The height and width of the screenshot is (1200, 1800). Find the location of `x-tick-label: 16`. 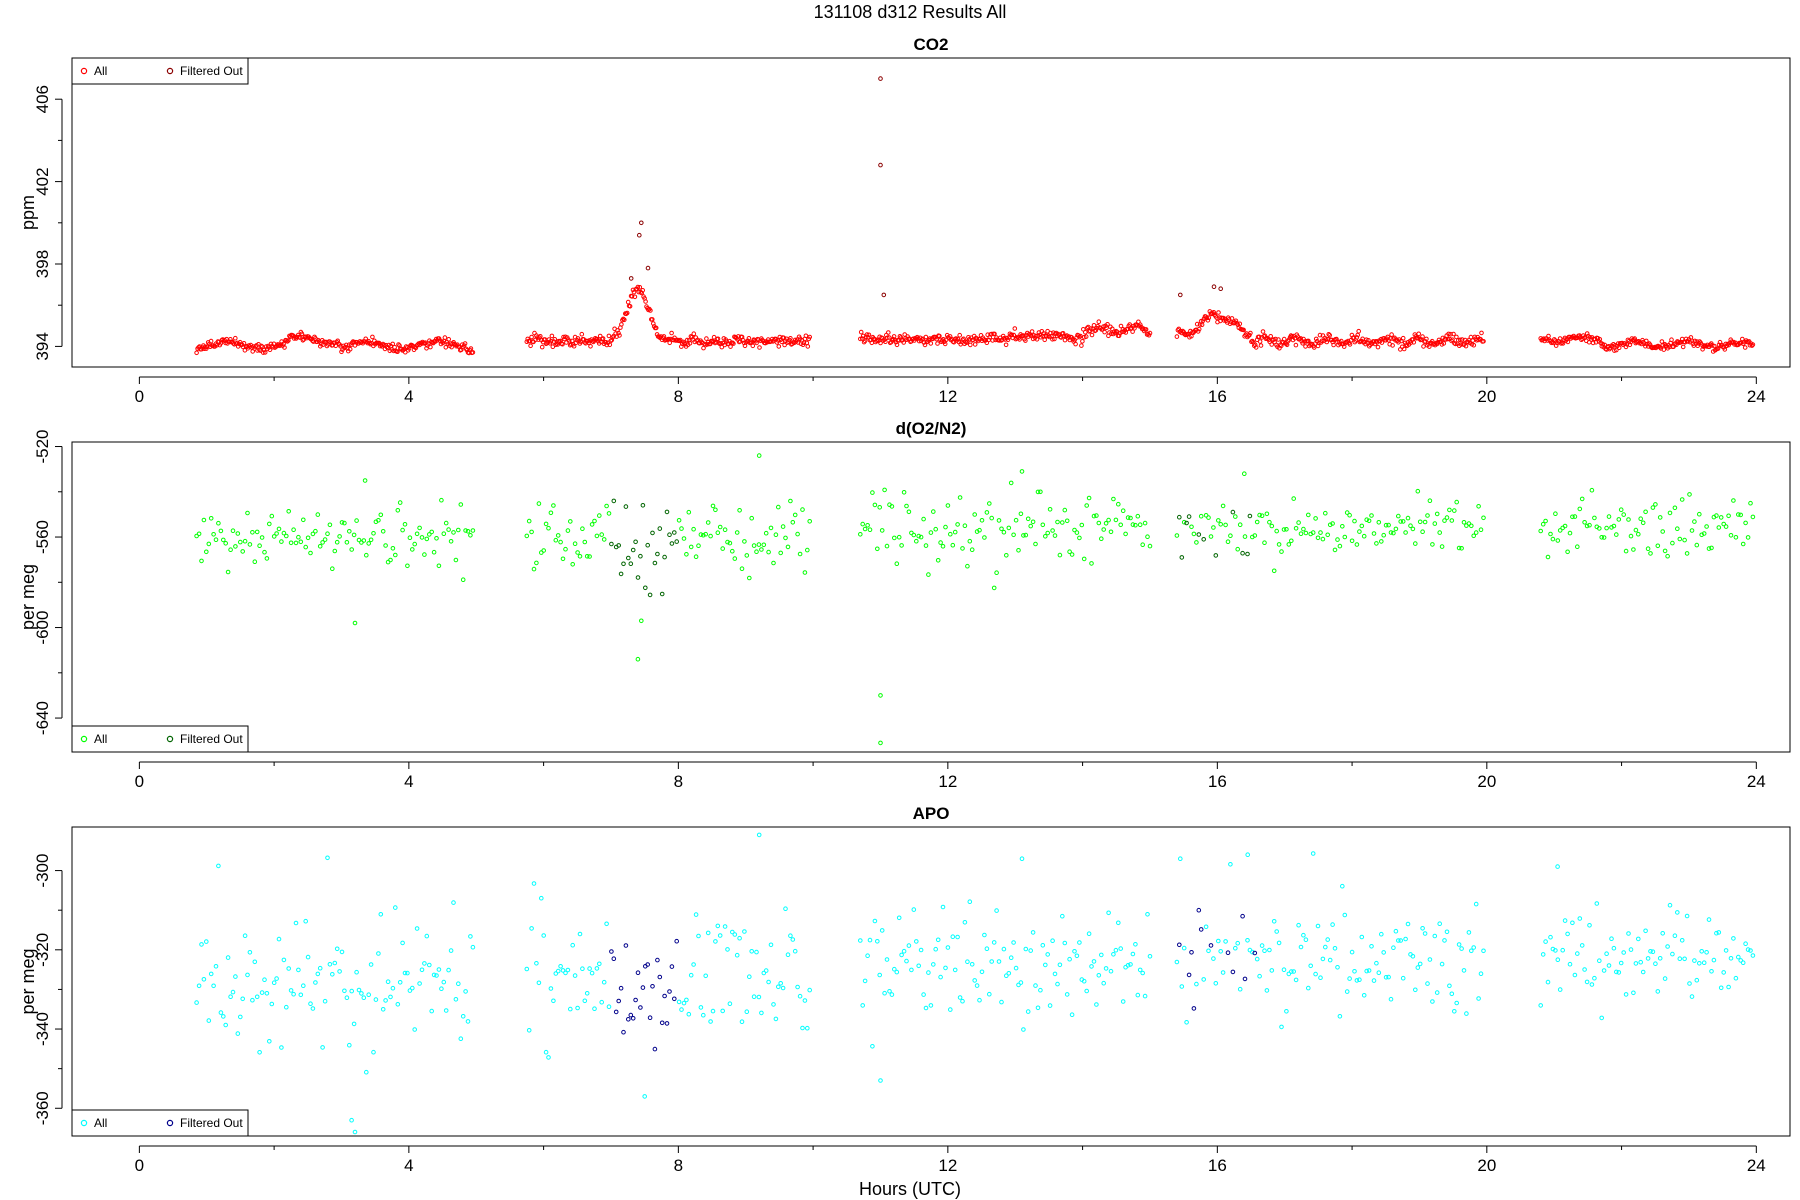

x-tick-label: 16 is located at coordinates (1217, 1165).